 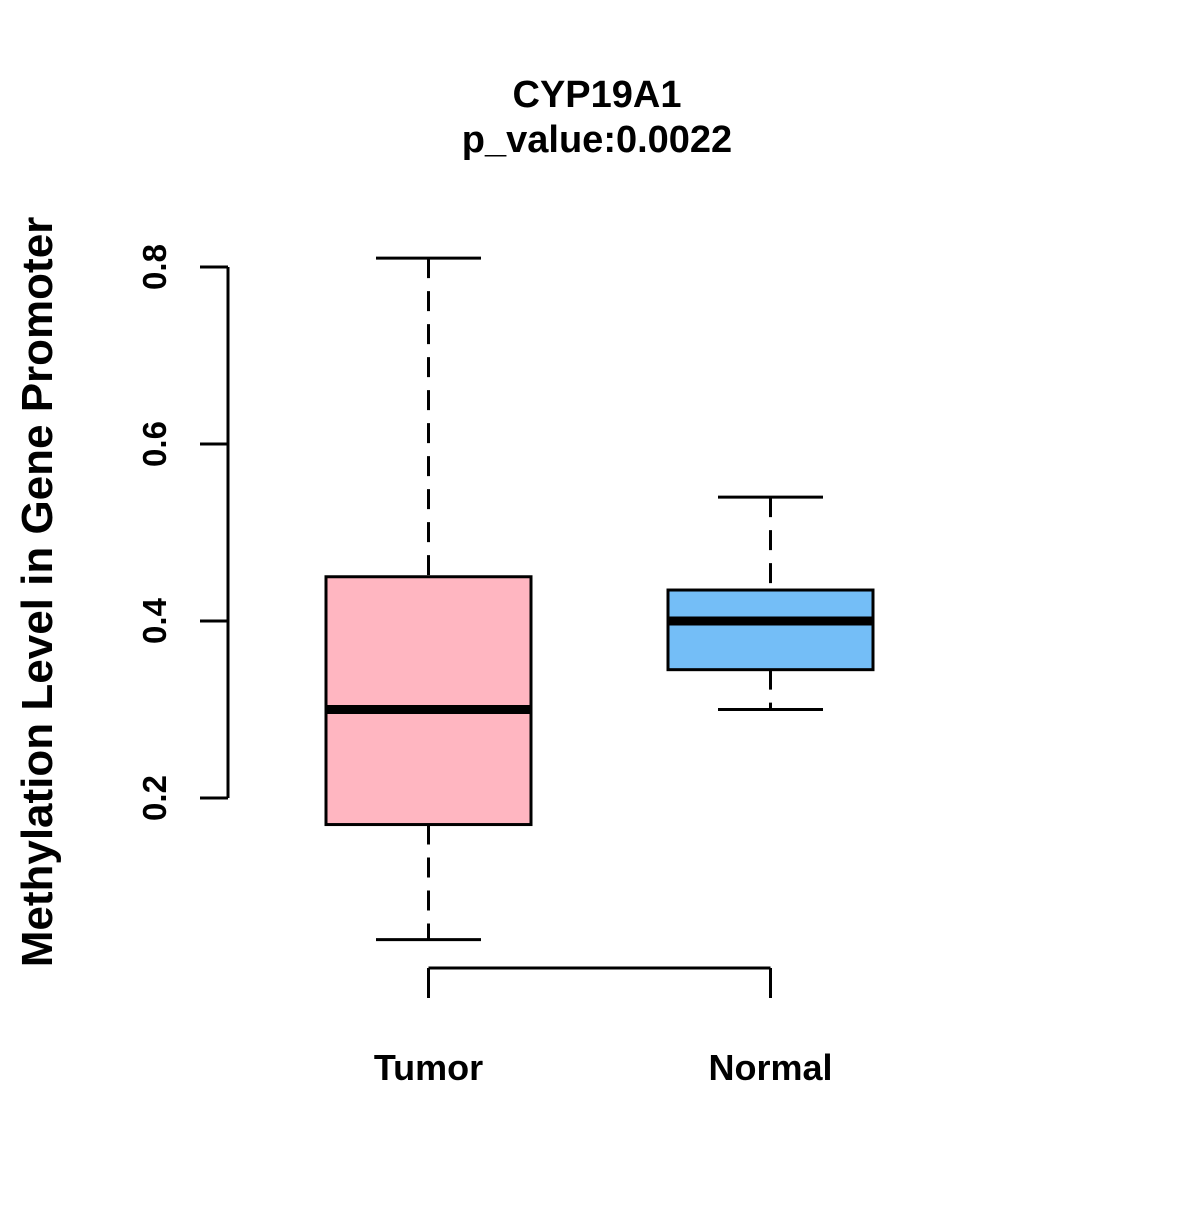 I want to click on y-tick: 0.4, so click(x=182, y=620).